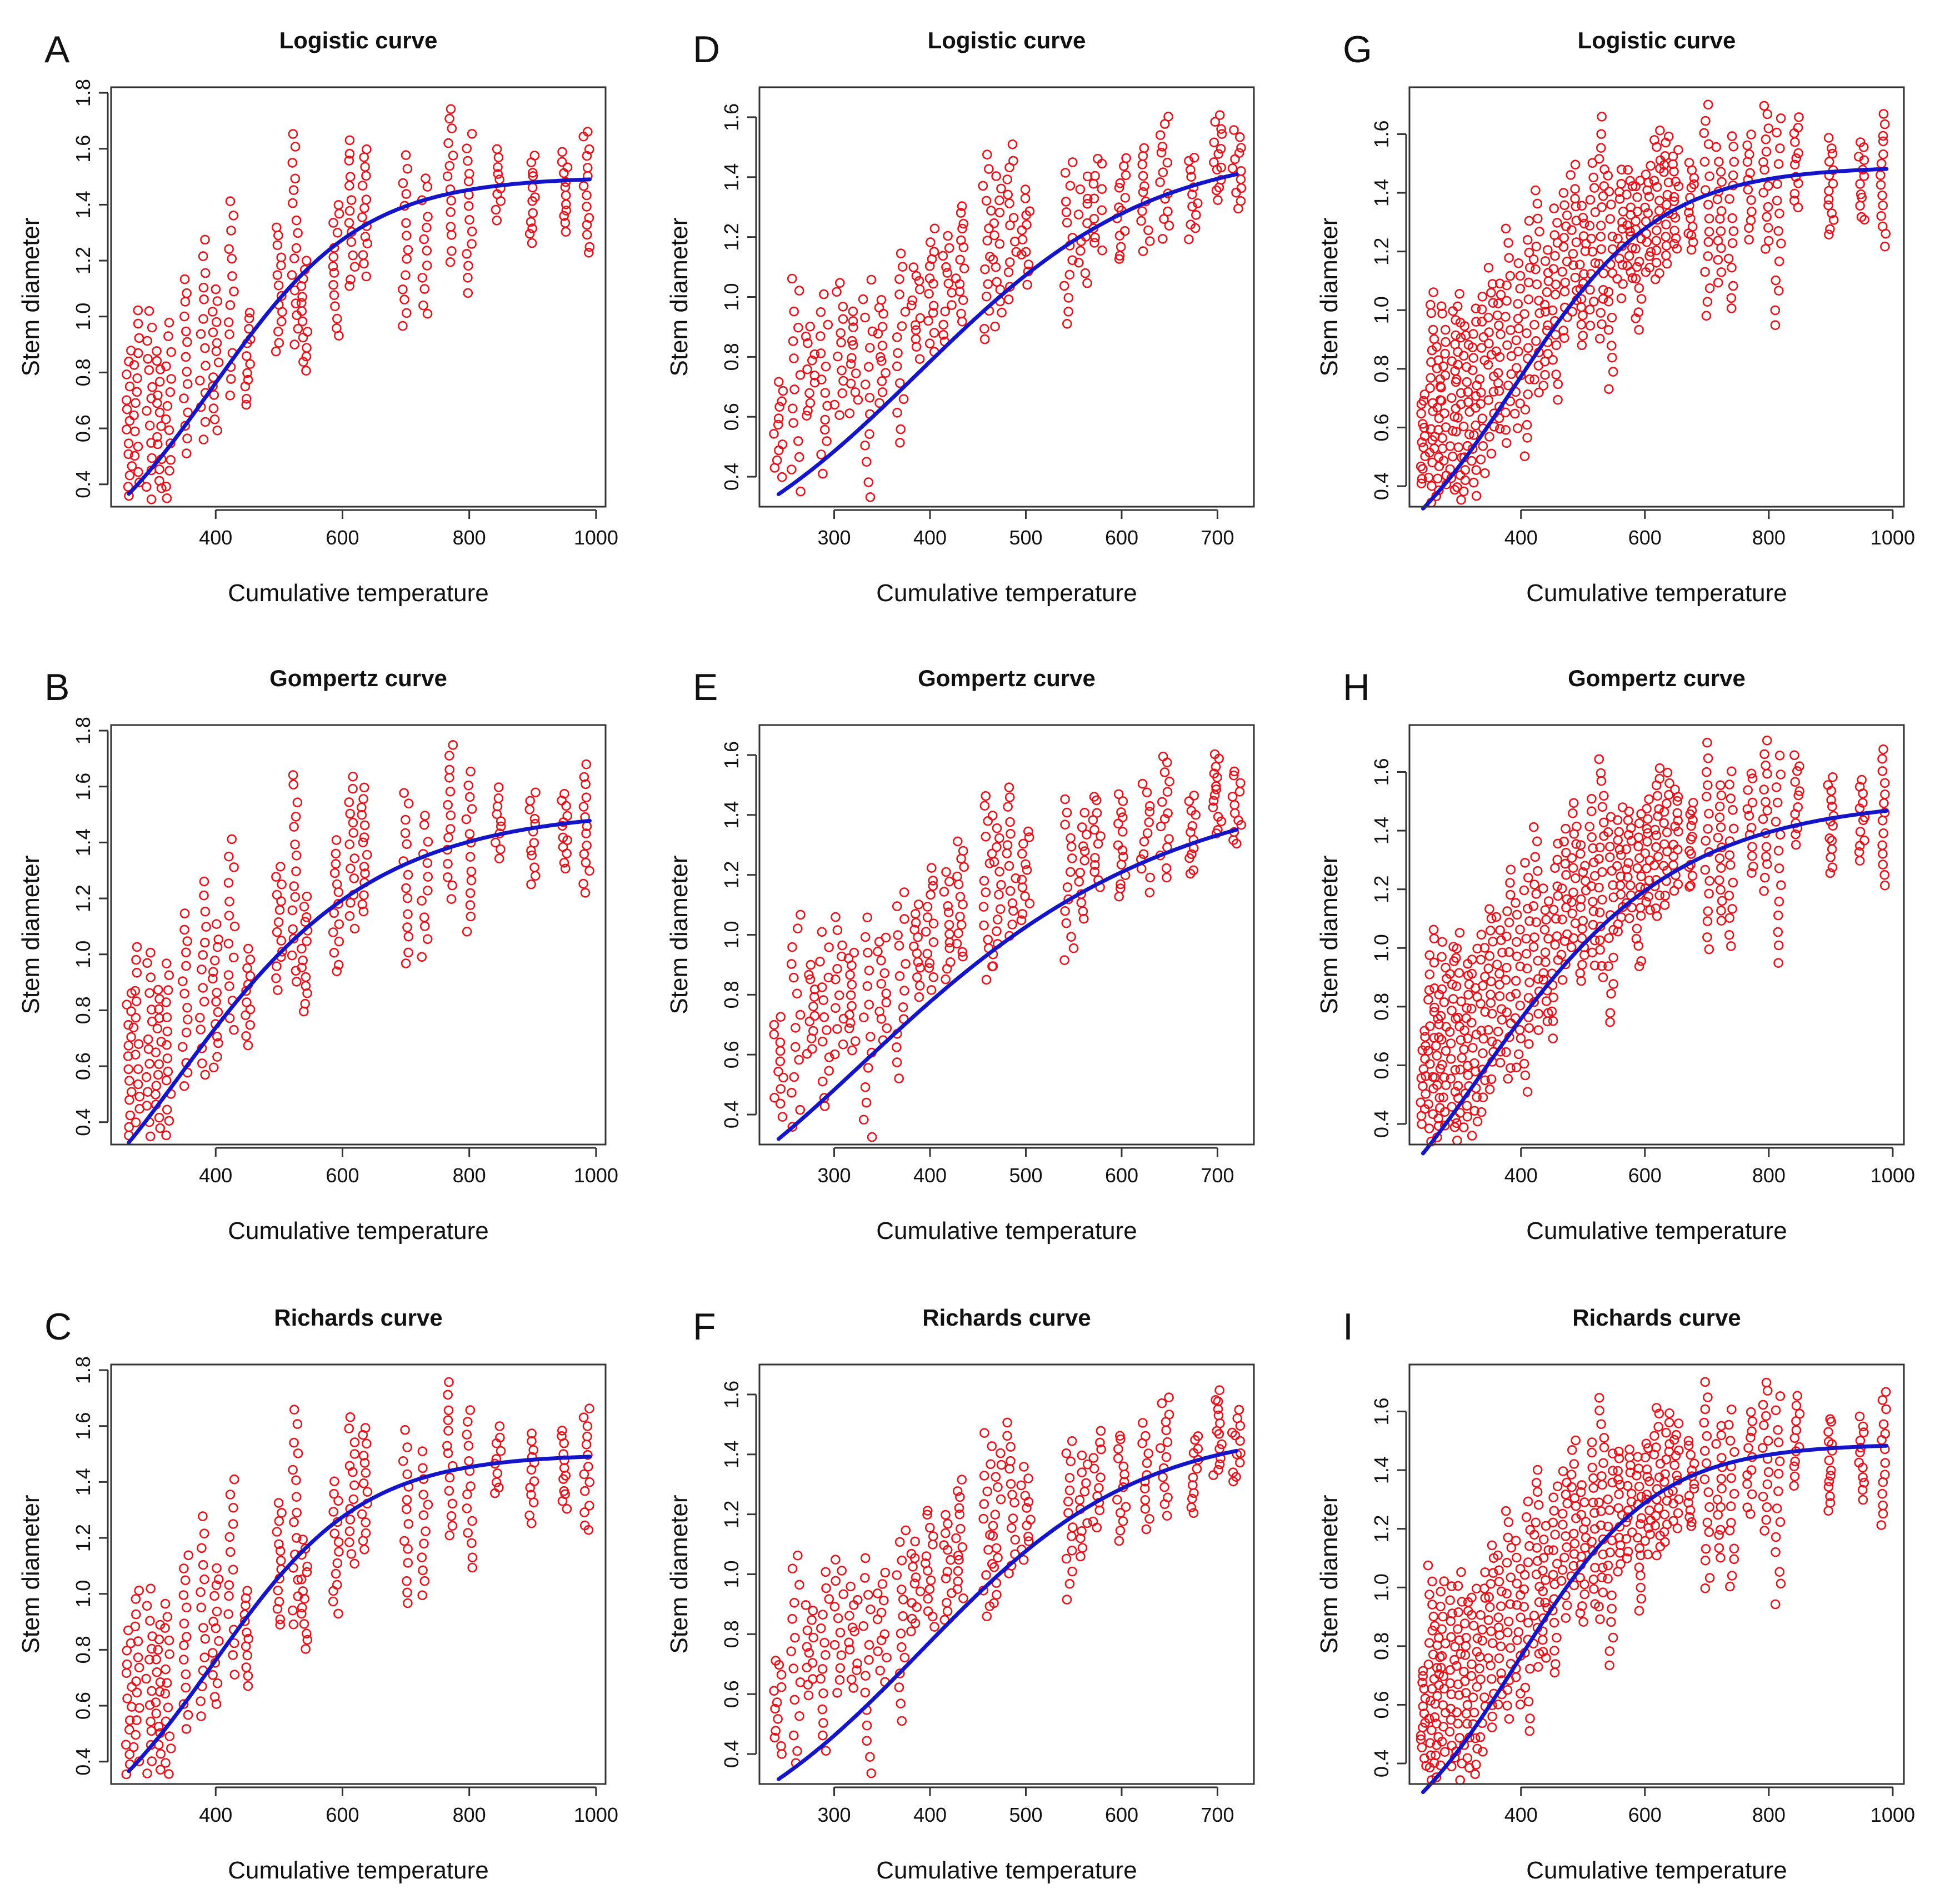  Describe the element at coordinates (732, 477) in the screenshot. I see `y-tick-label: 0.4` at that location.